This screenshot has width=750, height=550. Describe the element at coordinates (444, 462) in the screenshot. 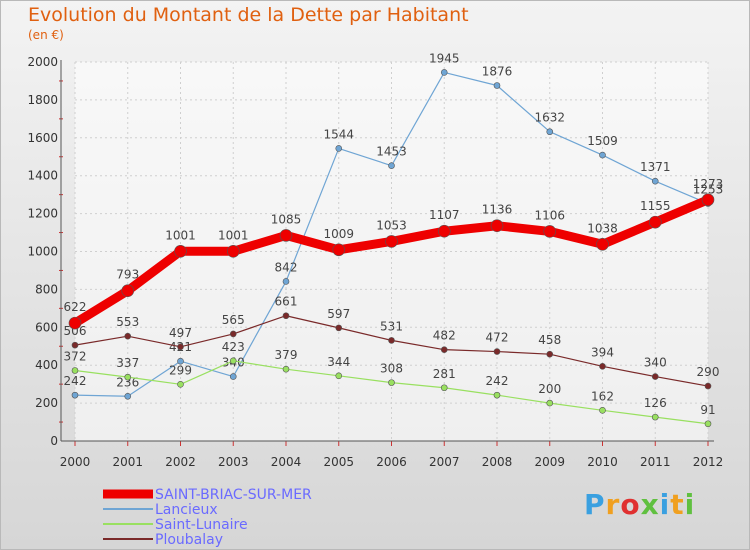

I see `x-tick-label: 2007` at that location.